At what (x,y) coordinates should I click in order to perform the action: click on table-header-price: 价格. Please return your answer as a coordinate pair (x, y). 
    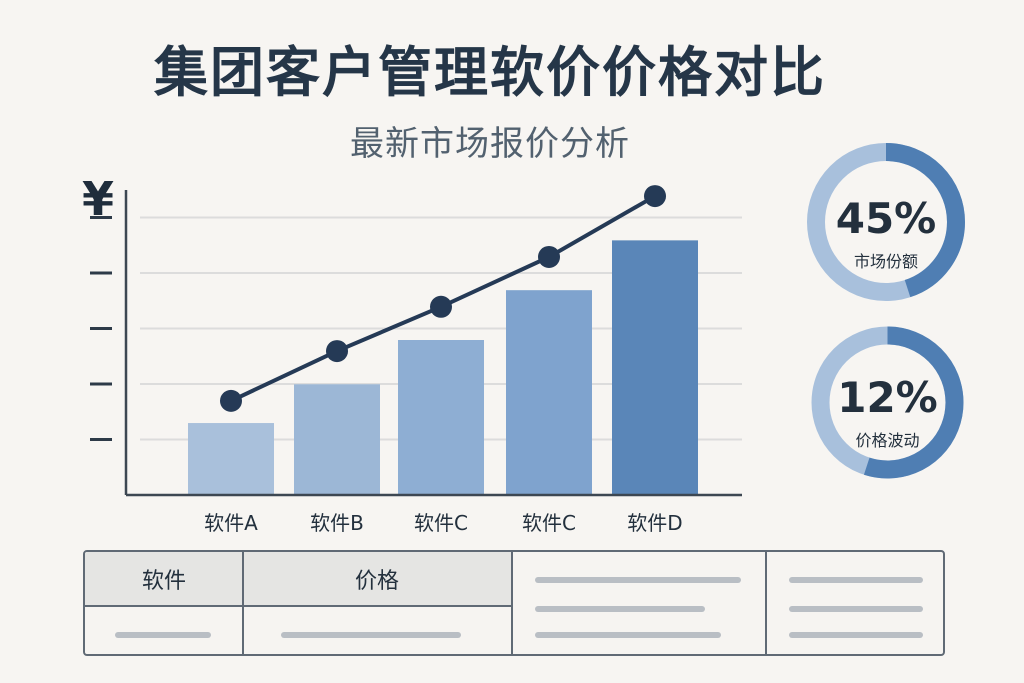
    Looking at the image, I should click on (377, 579).